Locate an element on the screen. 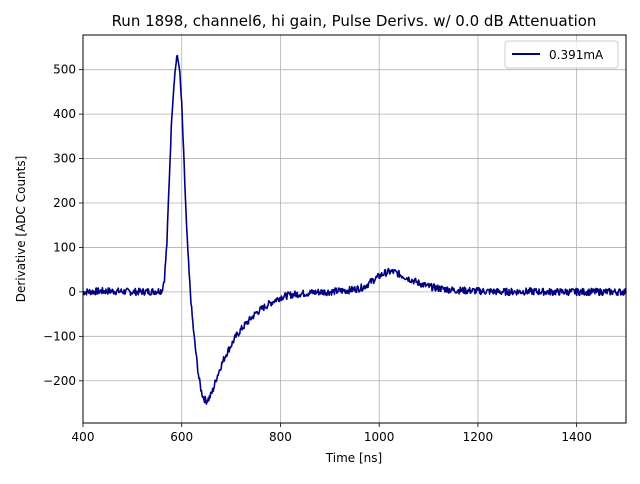 Image resolution: width=640 pixels, height=484 pixels. legend: 0.391mA is located at coordinates (561, 54).